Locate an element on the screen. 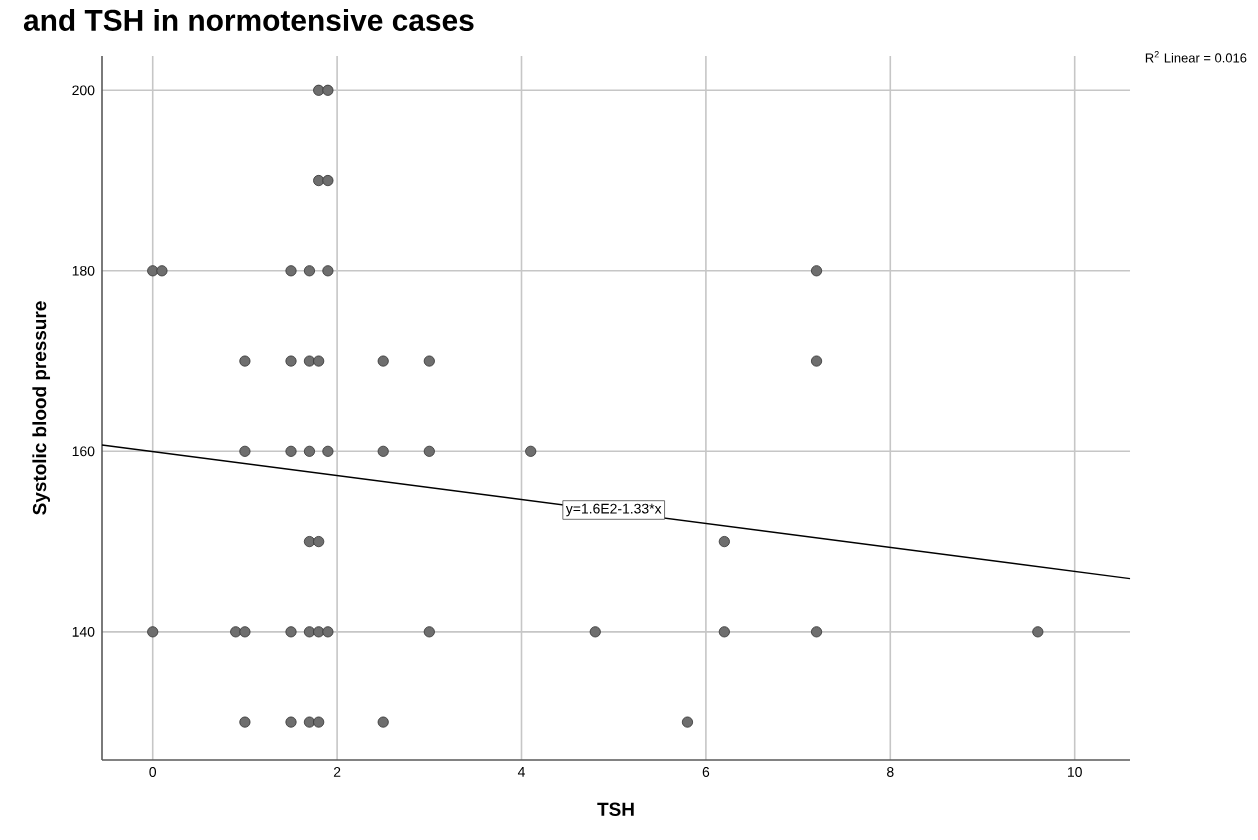 The height and width of the screenshot is (840, 1258). chart-title: and TSH in normotensive cases is located at coordinates (248, 20).